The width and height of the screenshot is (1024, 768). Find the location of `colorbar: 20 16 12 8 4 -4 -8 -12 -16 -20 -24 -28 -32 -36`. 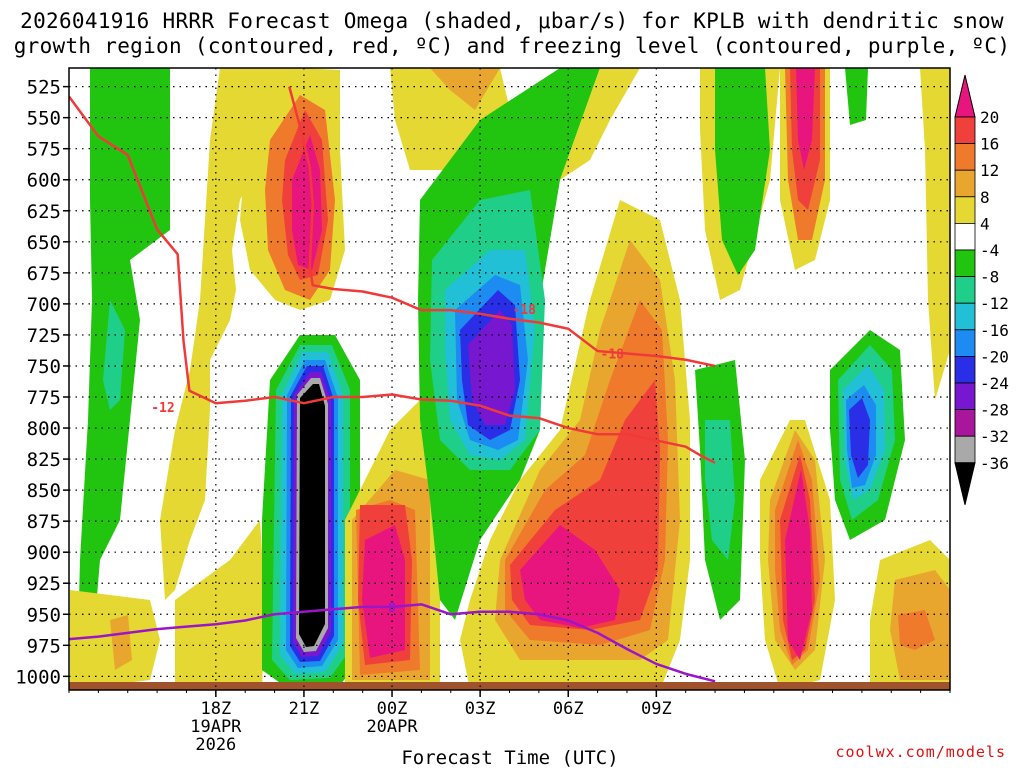

colorbar: 20 16 12 8 4 -4 -8 -12 -16 -20 -24 -28 -32 -36 is located at coordinates (981, 289).